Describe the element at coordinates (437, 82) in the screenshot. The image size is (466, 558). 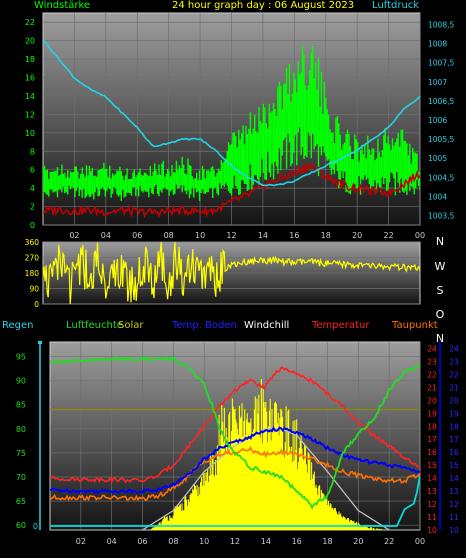
I see `pressure-y-tick-label: 1007` at that location.